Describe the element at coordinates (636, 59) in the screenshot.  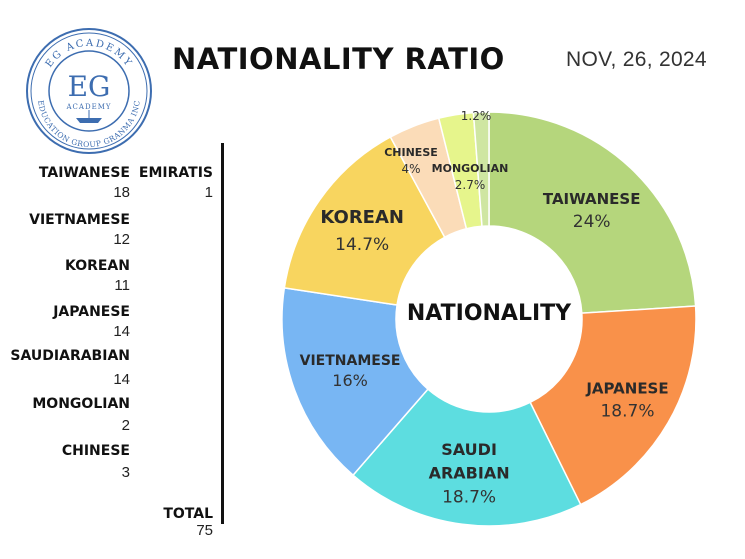
I see `report-date: NOV, 26, 2024` at that location.